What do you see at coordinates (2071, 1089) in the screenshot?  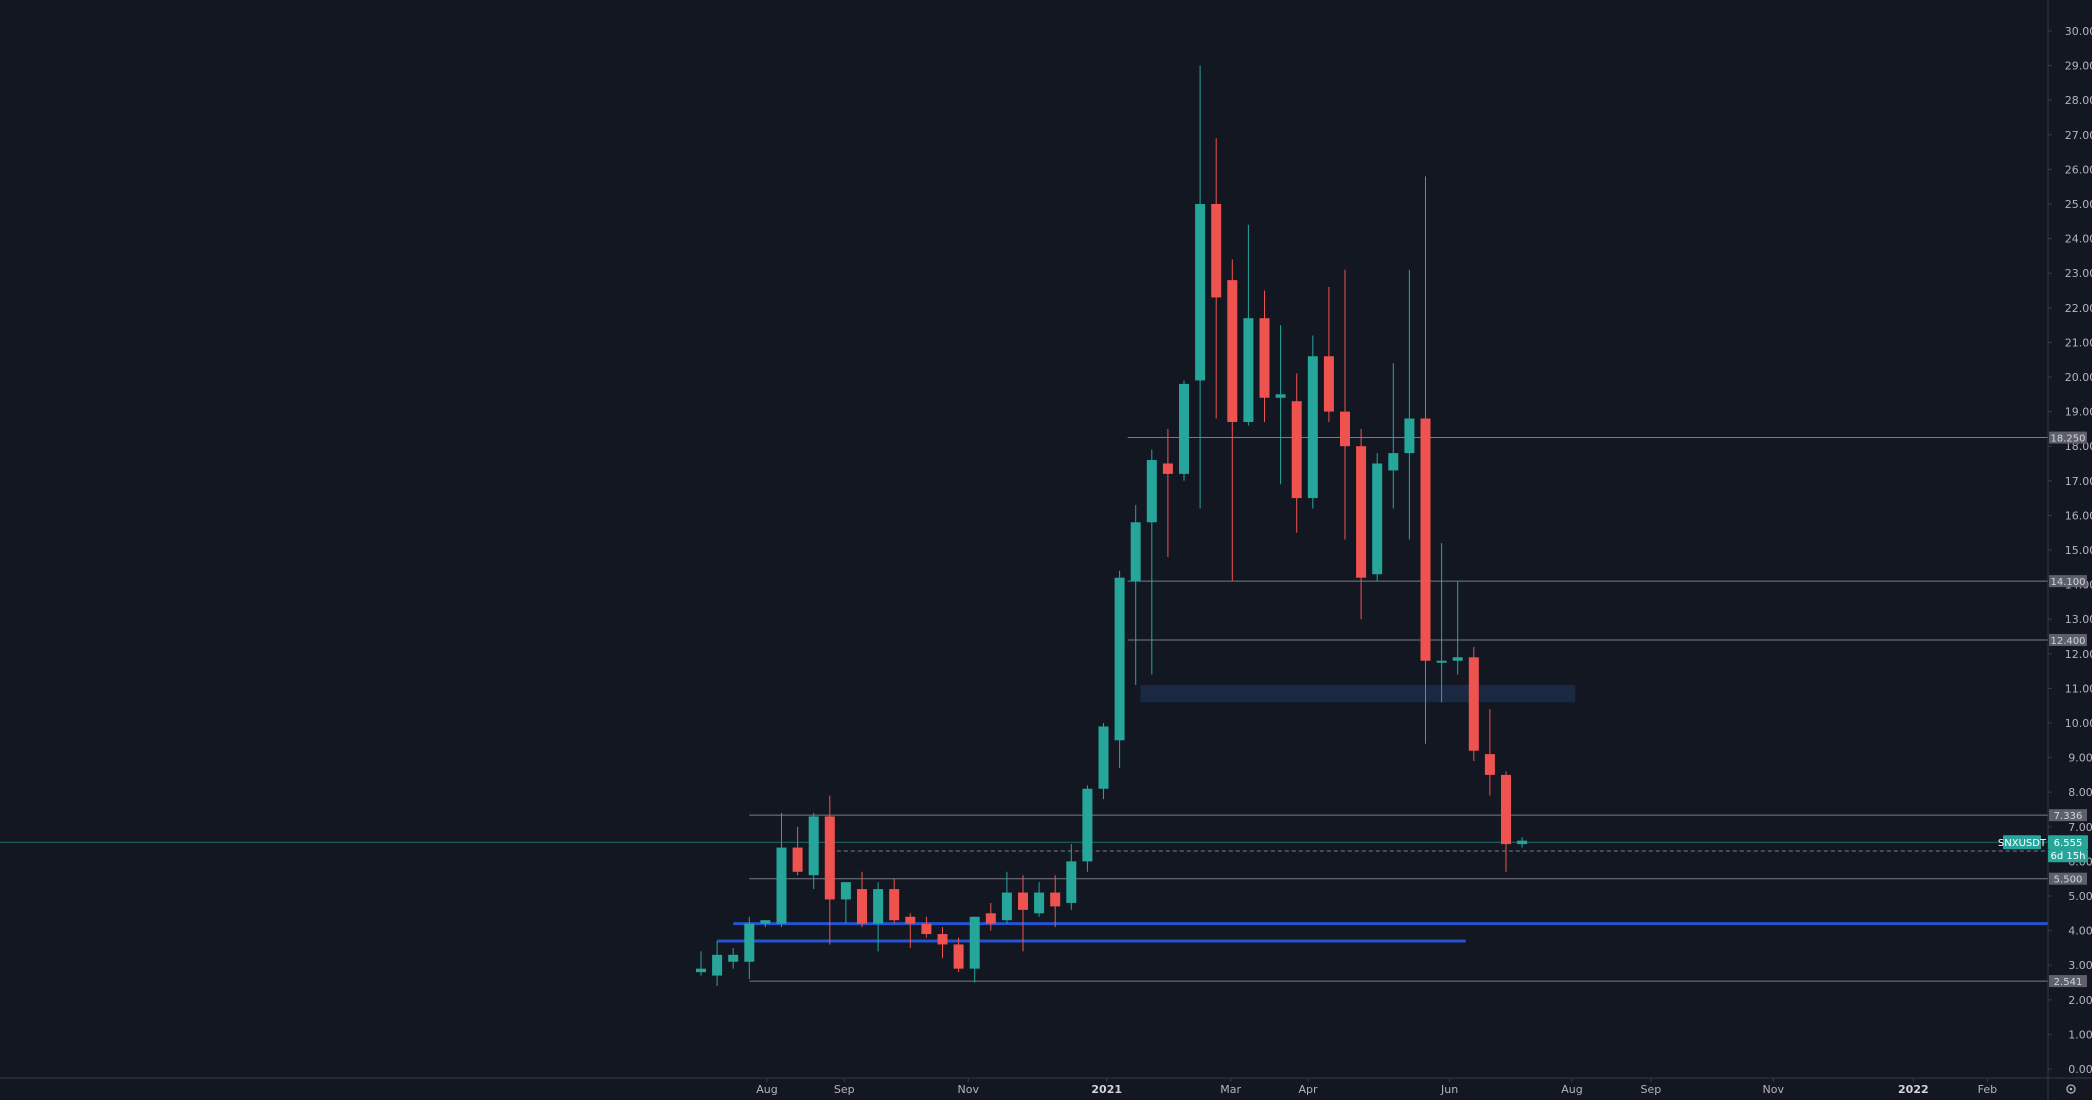 I see `settings-gear-icon` at bounding box center [2071, 1089].